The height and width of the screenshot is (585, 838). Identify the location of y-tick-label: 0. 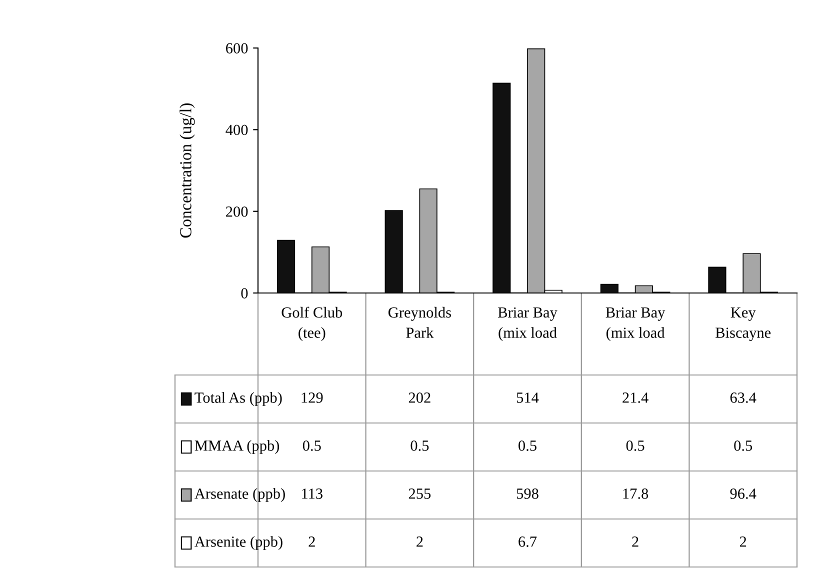
(244, 293).